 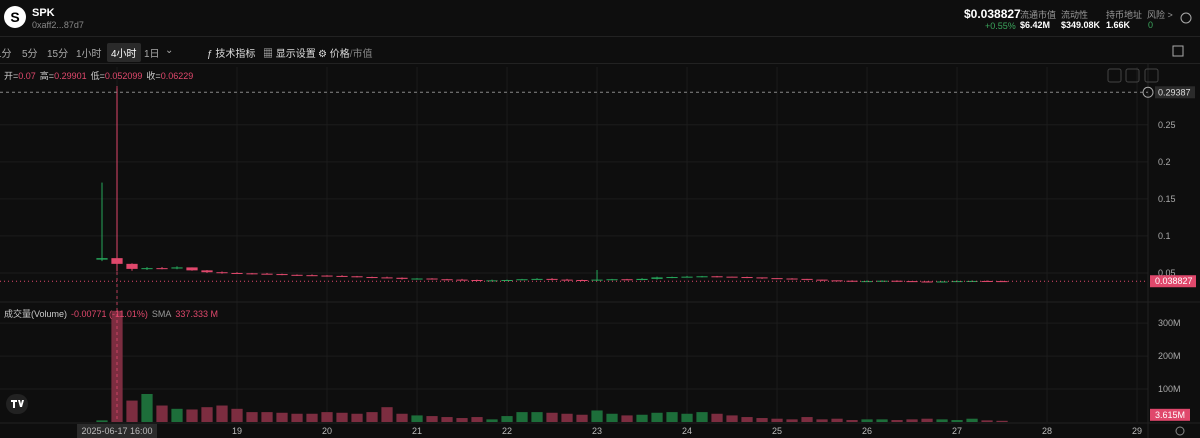 I want to click on open-label: 开=, so click(x=11, y=76).